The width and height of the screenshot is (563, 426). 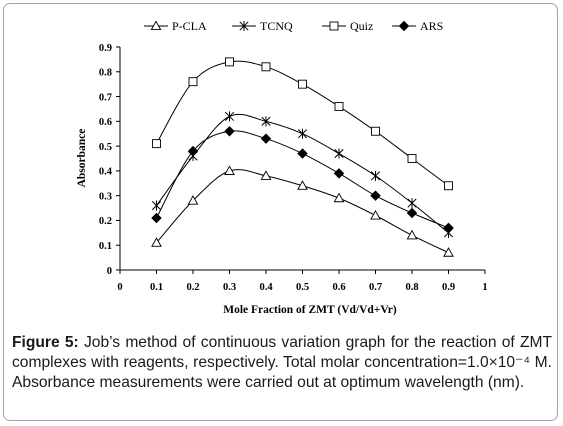 I want to click on x-tick-label: 0.9, so click(x=448, y=287).